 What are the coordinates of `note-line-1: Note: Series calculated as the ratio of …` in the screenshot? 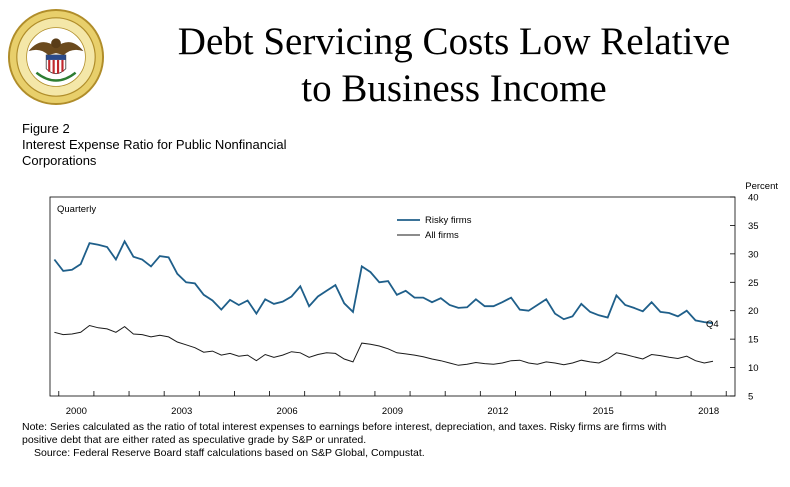 It's located at (344, 427).